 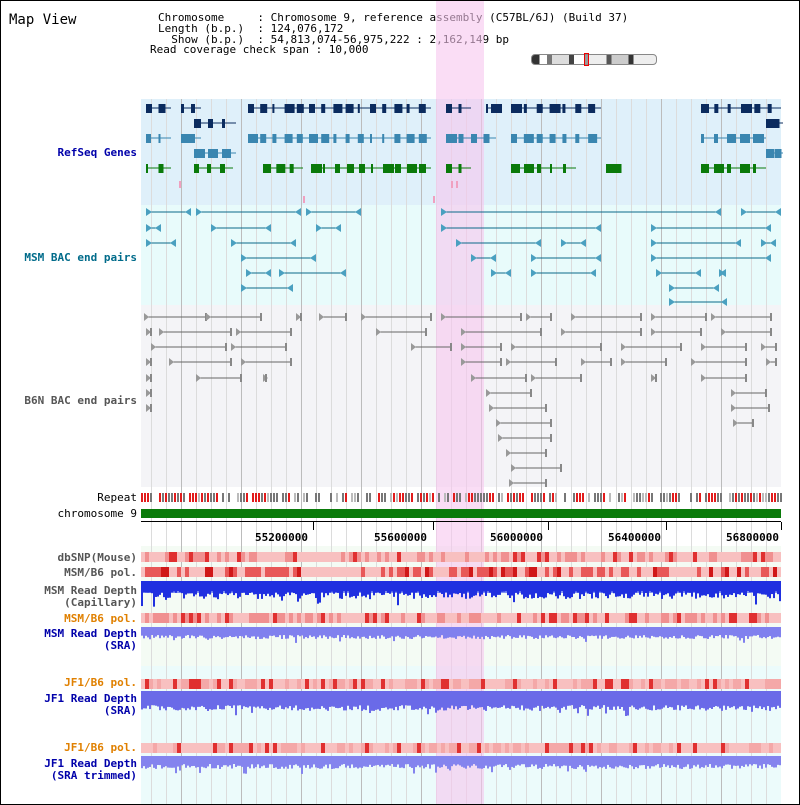 What do you see at coordinates (90, 769) in the screenshot?
I see `track-label-jf1-read-depth-trim: JF1 Read Depth (SRA trimmed)` at bounding box center [90, 769].